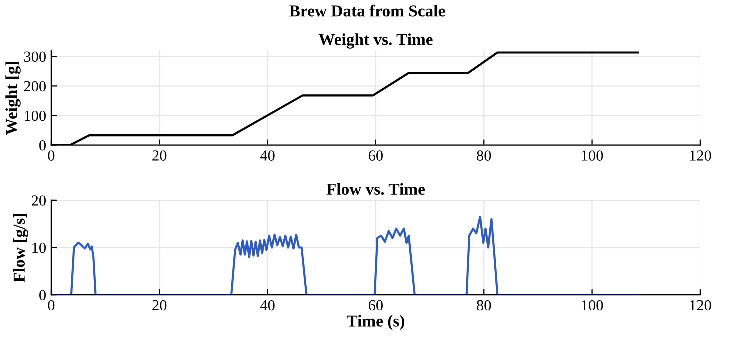 The height and width of the screenshot is (338, 735). What do you see at coordinates (375, 322) in the screenshot?
I see `x-axis-title: Time (s)` at bounding box center [375, 322].